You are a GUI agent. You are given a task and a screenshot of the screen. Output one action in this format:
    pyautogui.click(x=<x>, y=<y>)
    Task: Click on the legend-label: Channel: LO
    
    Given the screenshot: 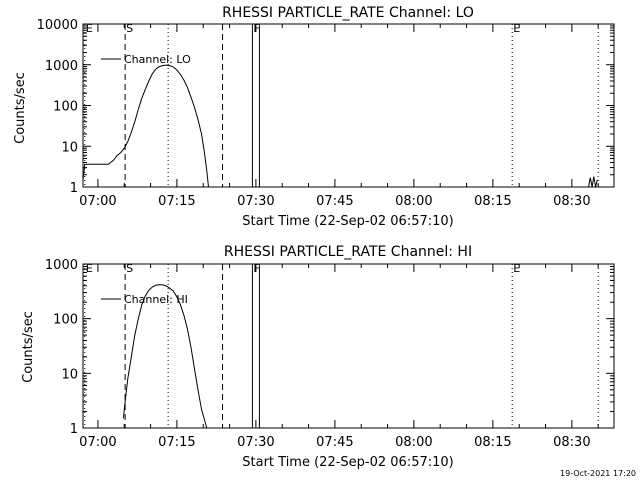 What is the action you would take?
    pyautogui.click(x=157, y=59)
    